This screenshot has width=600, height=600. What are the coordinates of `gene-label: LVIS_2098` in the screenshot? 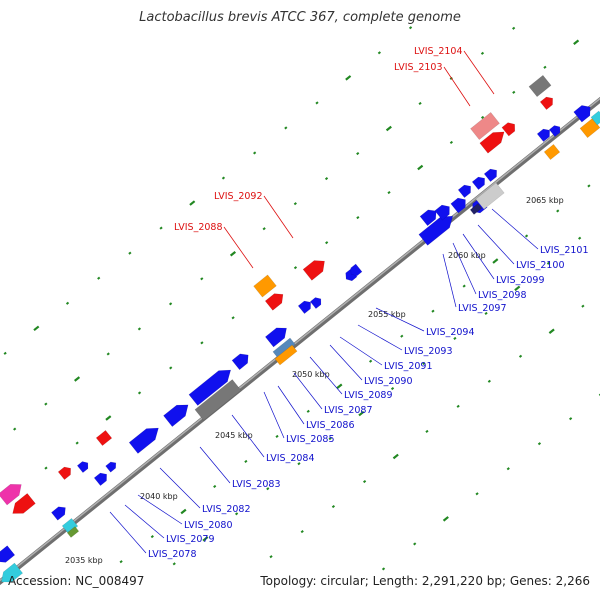 It's located at (502, 295).